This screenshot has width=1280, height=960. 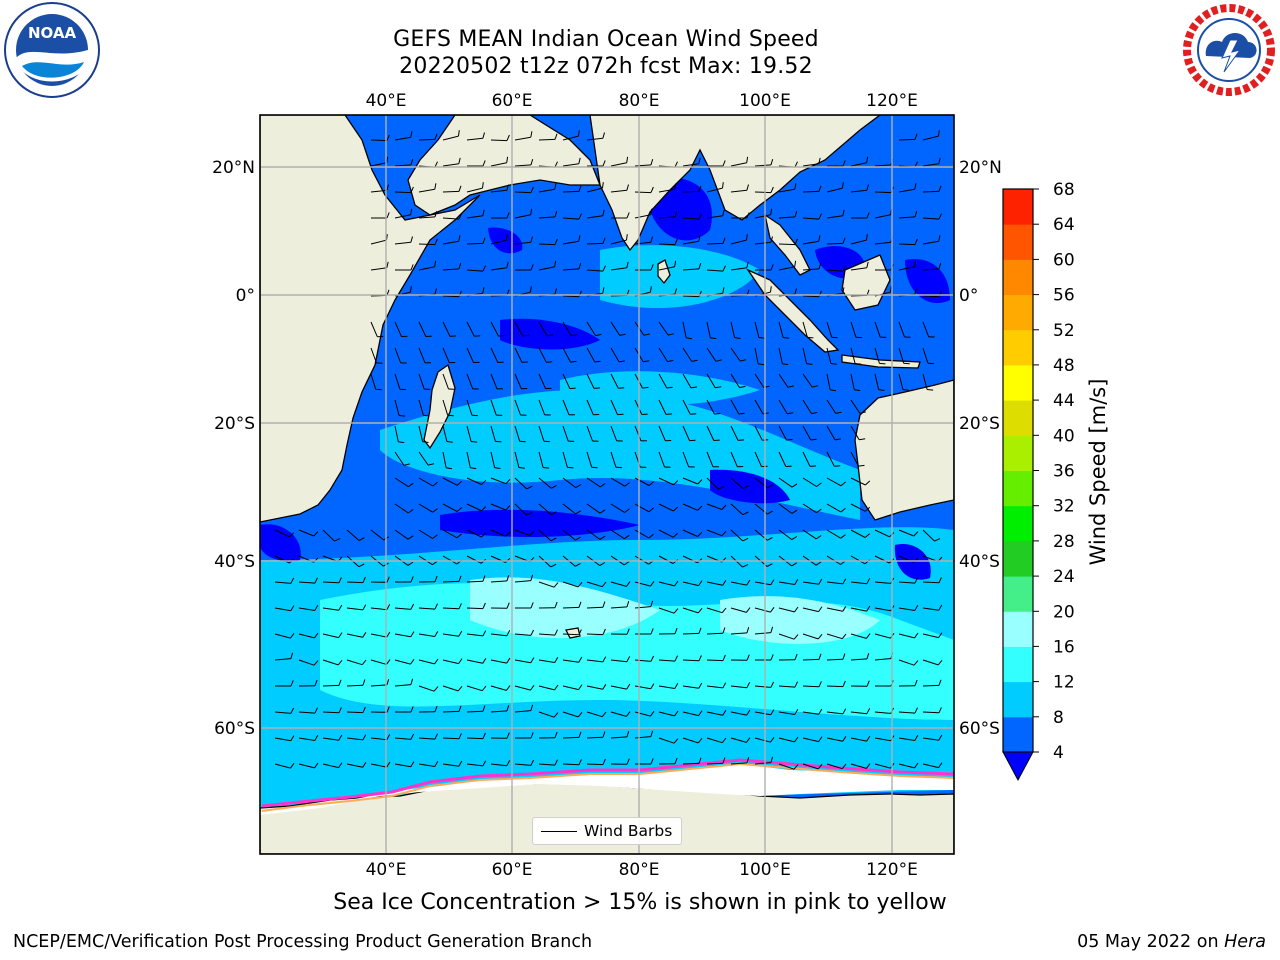 What do you see at coordinates (386, 101) in the screenshot?
I see `lon-tick-top: 40°E` at bounding box center [386, 101].